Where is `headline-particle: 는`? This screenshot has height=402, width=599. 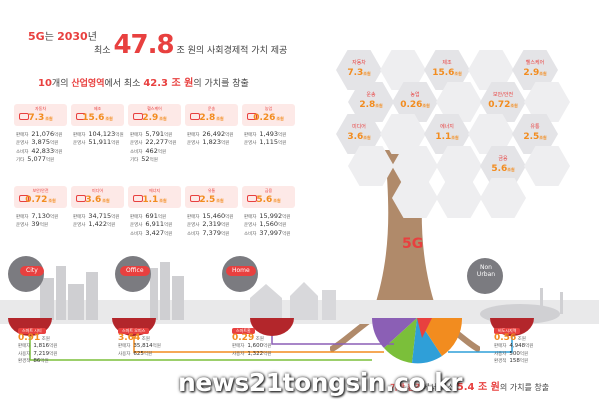 headline-particle: 는 is located at coordinates (49, 37).